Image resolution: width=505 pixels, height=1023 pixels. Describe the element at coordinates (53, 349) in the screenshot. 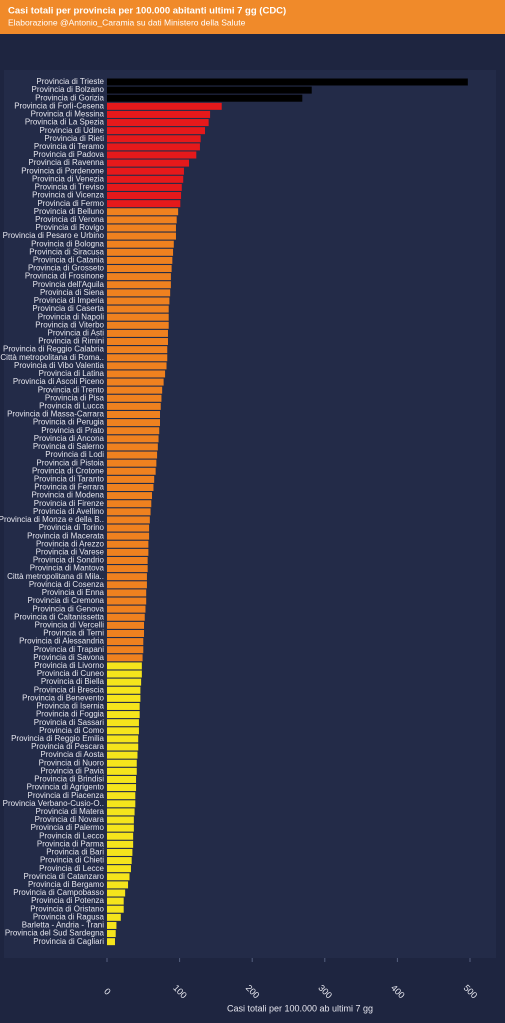

I see `y-tick-label: Provincia di Reggio Calabria` at that location.